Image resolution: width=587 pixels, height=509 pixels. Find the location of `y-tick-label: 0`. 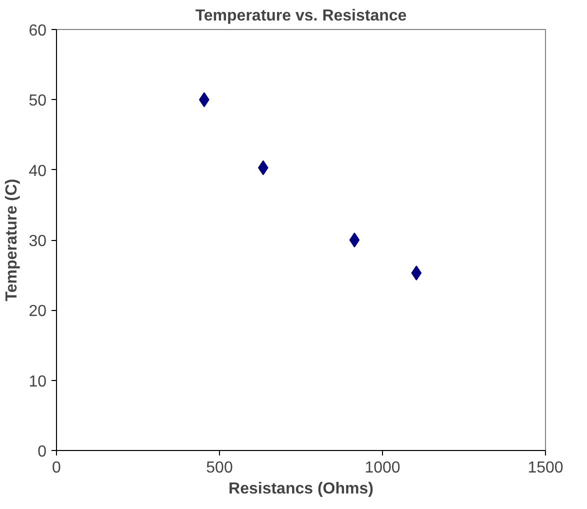

y-tick-label: 0 is located at coordinates (42, 452).